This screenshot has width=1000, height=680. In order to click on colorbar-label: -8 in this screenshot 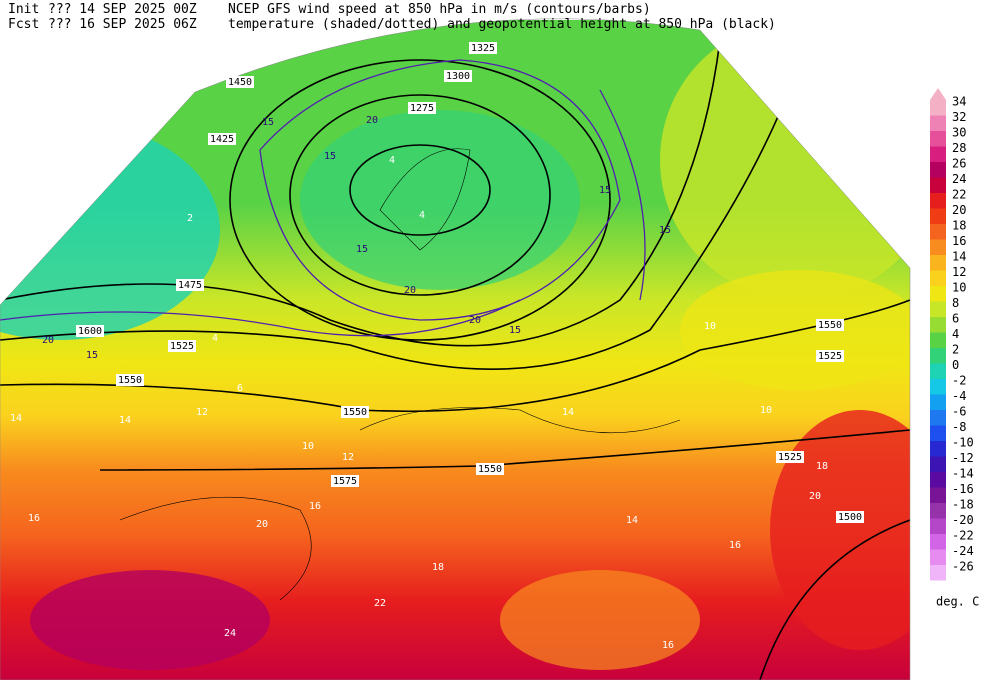, I will do `click(959, 427)`.